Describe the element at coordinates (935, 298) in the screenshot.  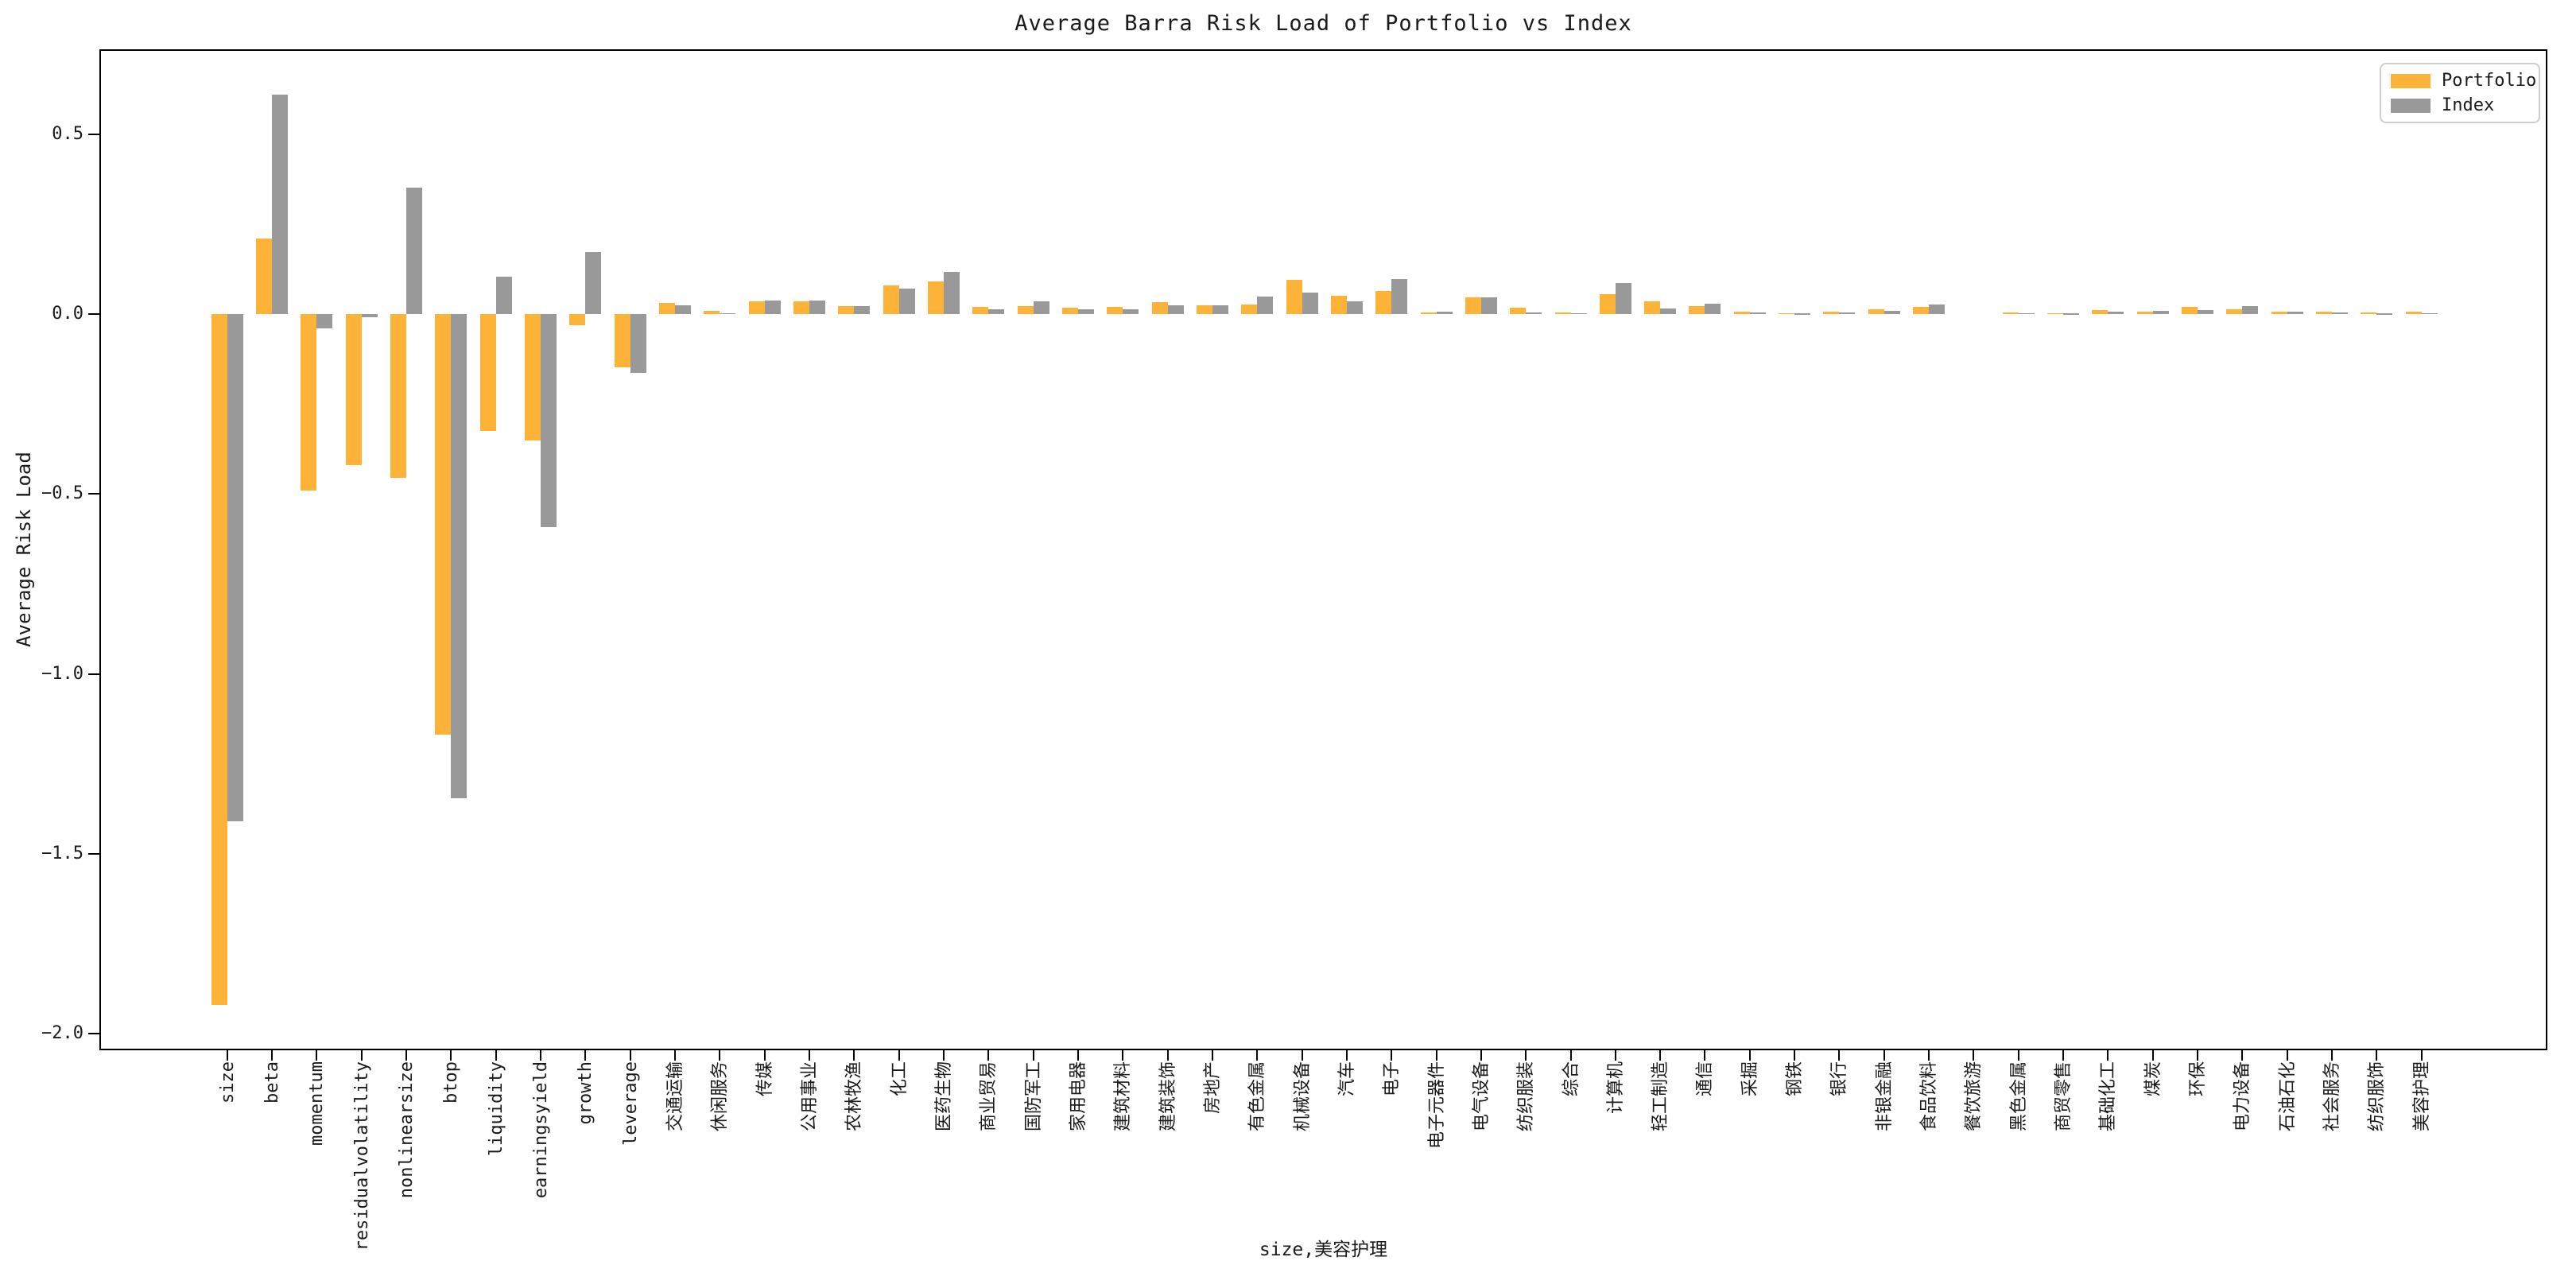
I see `bar-portfolio-医药生物` at that location.